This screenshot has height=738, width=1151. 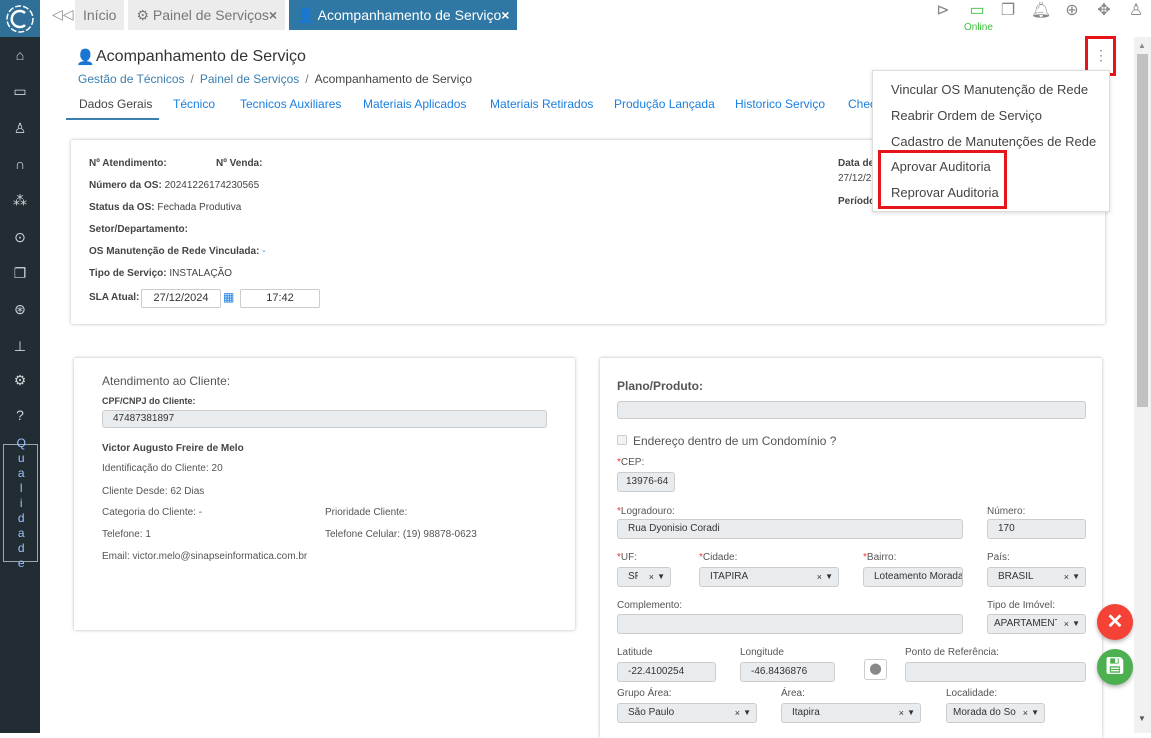 What do you see at coordinates (20, 164) in the screenshot?
I see `headset-icon: ∩` at bounding box center [20, 164].